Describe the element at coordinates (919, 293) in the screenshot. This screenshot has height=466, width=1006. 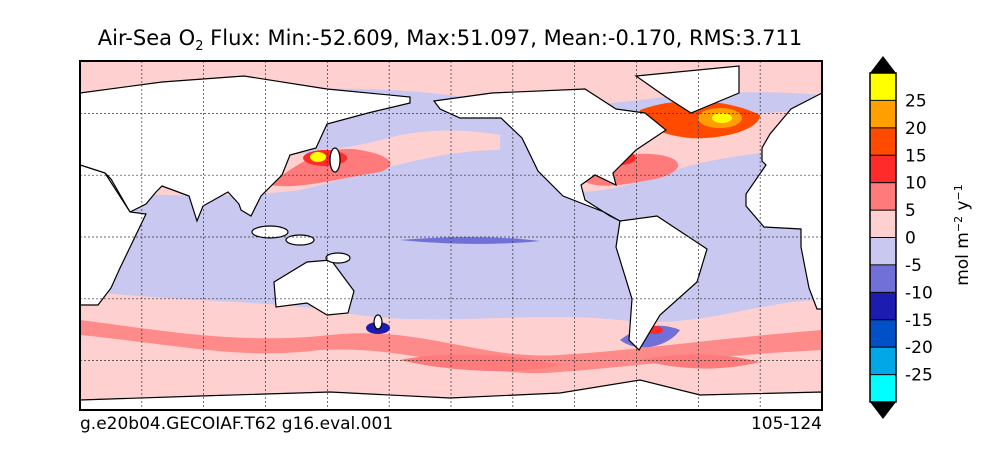
I see `colorbar-tick-label: -10` at that location.